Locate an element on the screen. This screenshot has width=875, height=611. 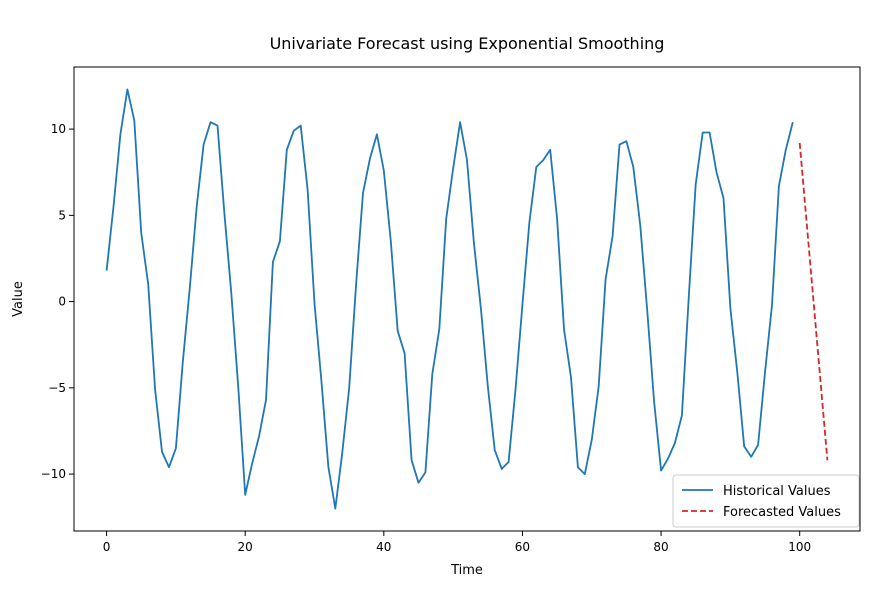
y-tick-label: 5 is located at coordinates (62, 215).